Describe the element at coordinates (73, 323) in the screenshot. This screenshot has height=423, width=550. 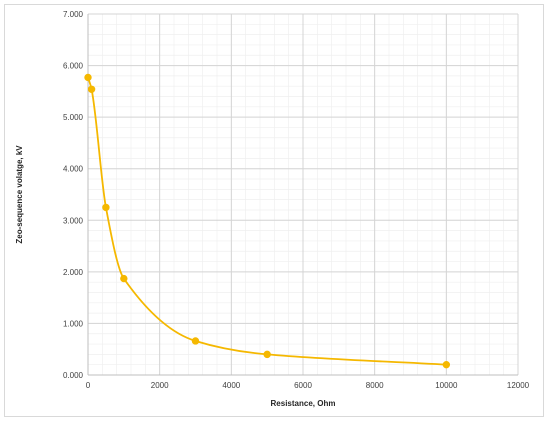
I see `y-tick-label: 1.000` at that location.